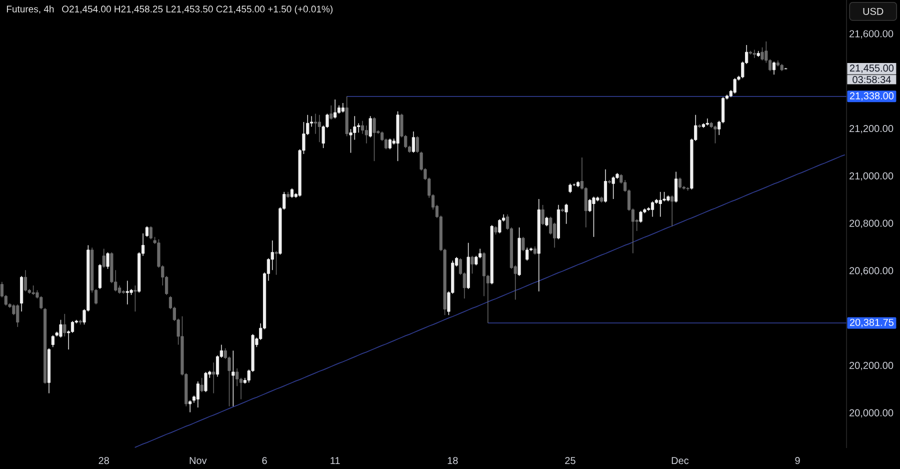 The image size is (900, 469). What do you see at coordinates (680, 460) in the screenshot?
I see `x-tick-label: Dec` at bounding box center [680, 460].